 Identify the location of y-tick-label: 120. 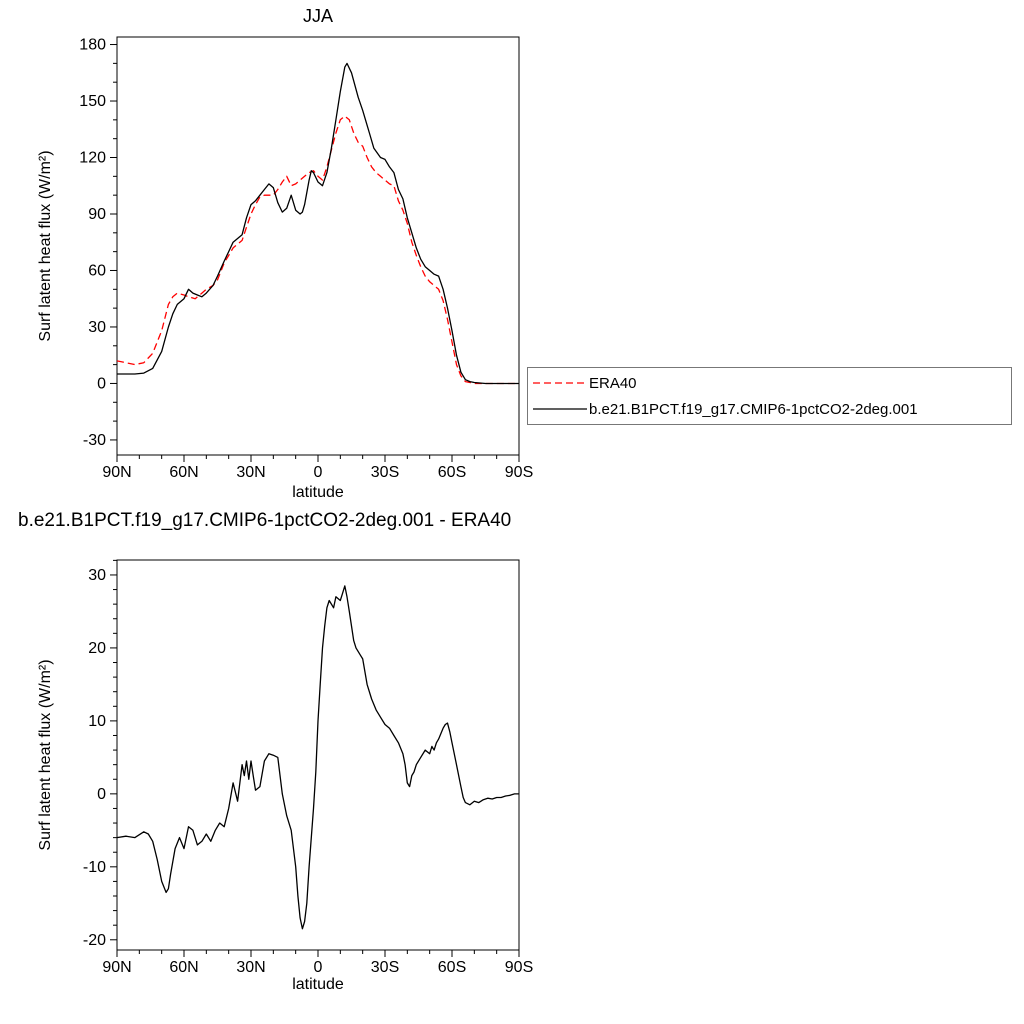
(92, 158).